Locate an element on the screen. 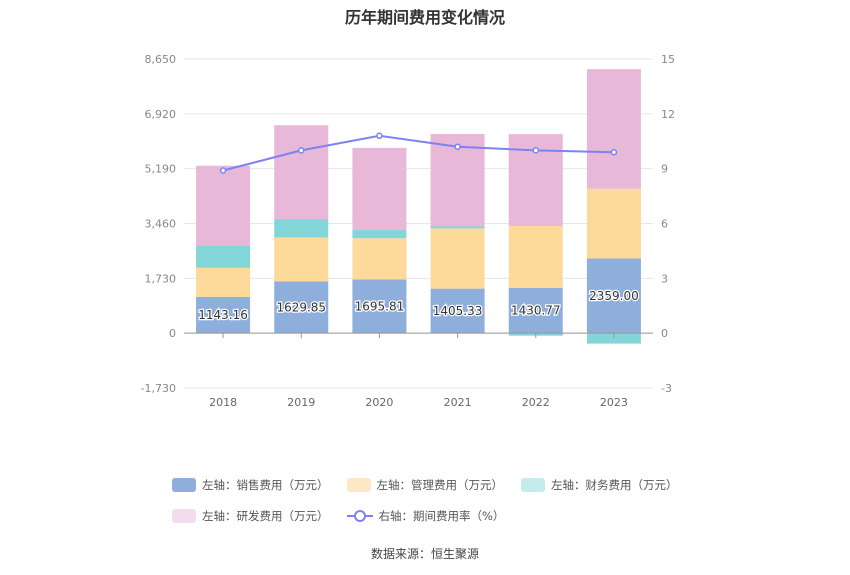  bar-sales-2021 is located at coordinates (457, 311).